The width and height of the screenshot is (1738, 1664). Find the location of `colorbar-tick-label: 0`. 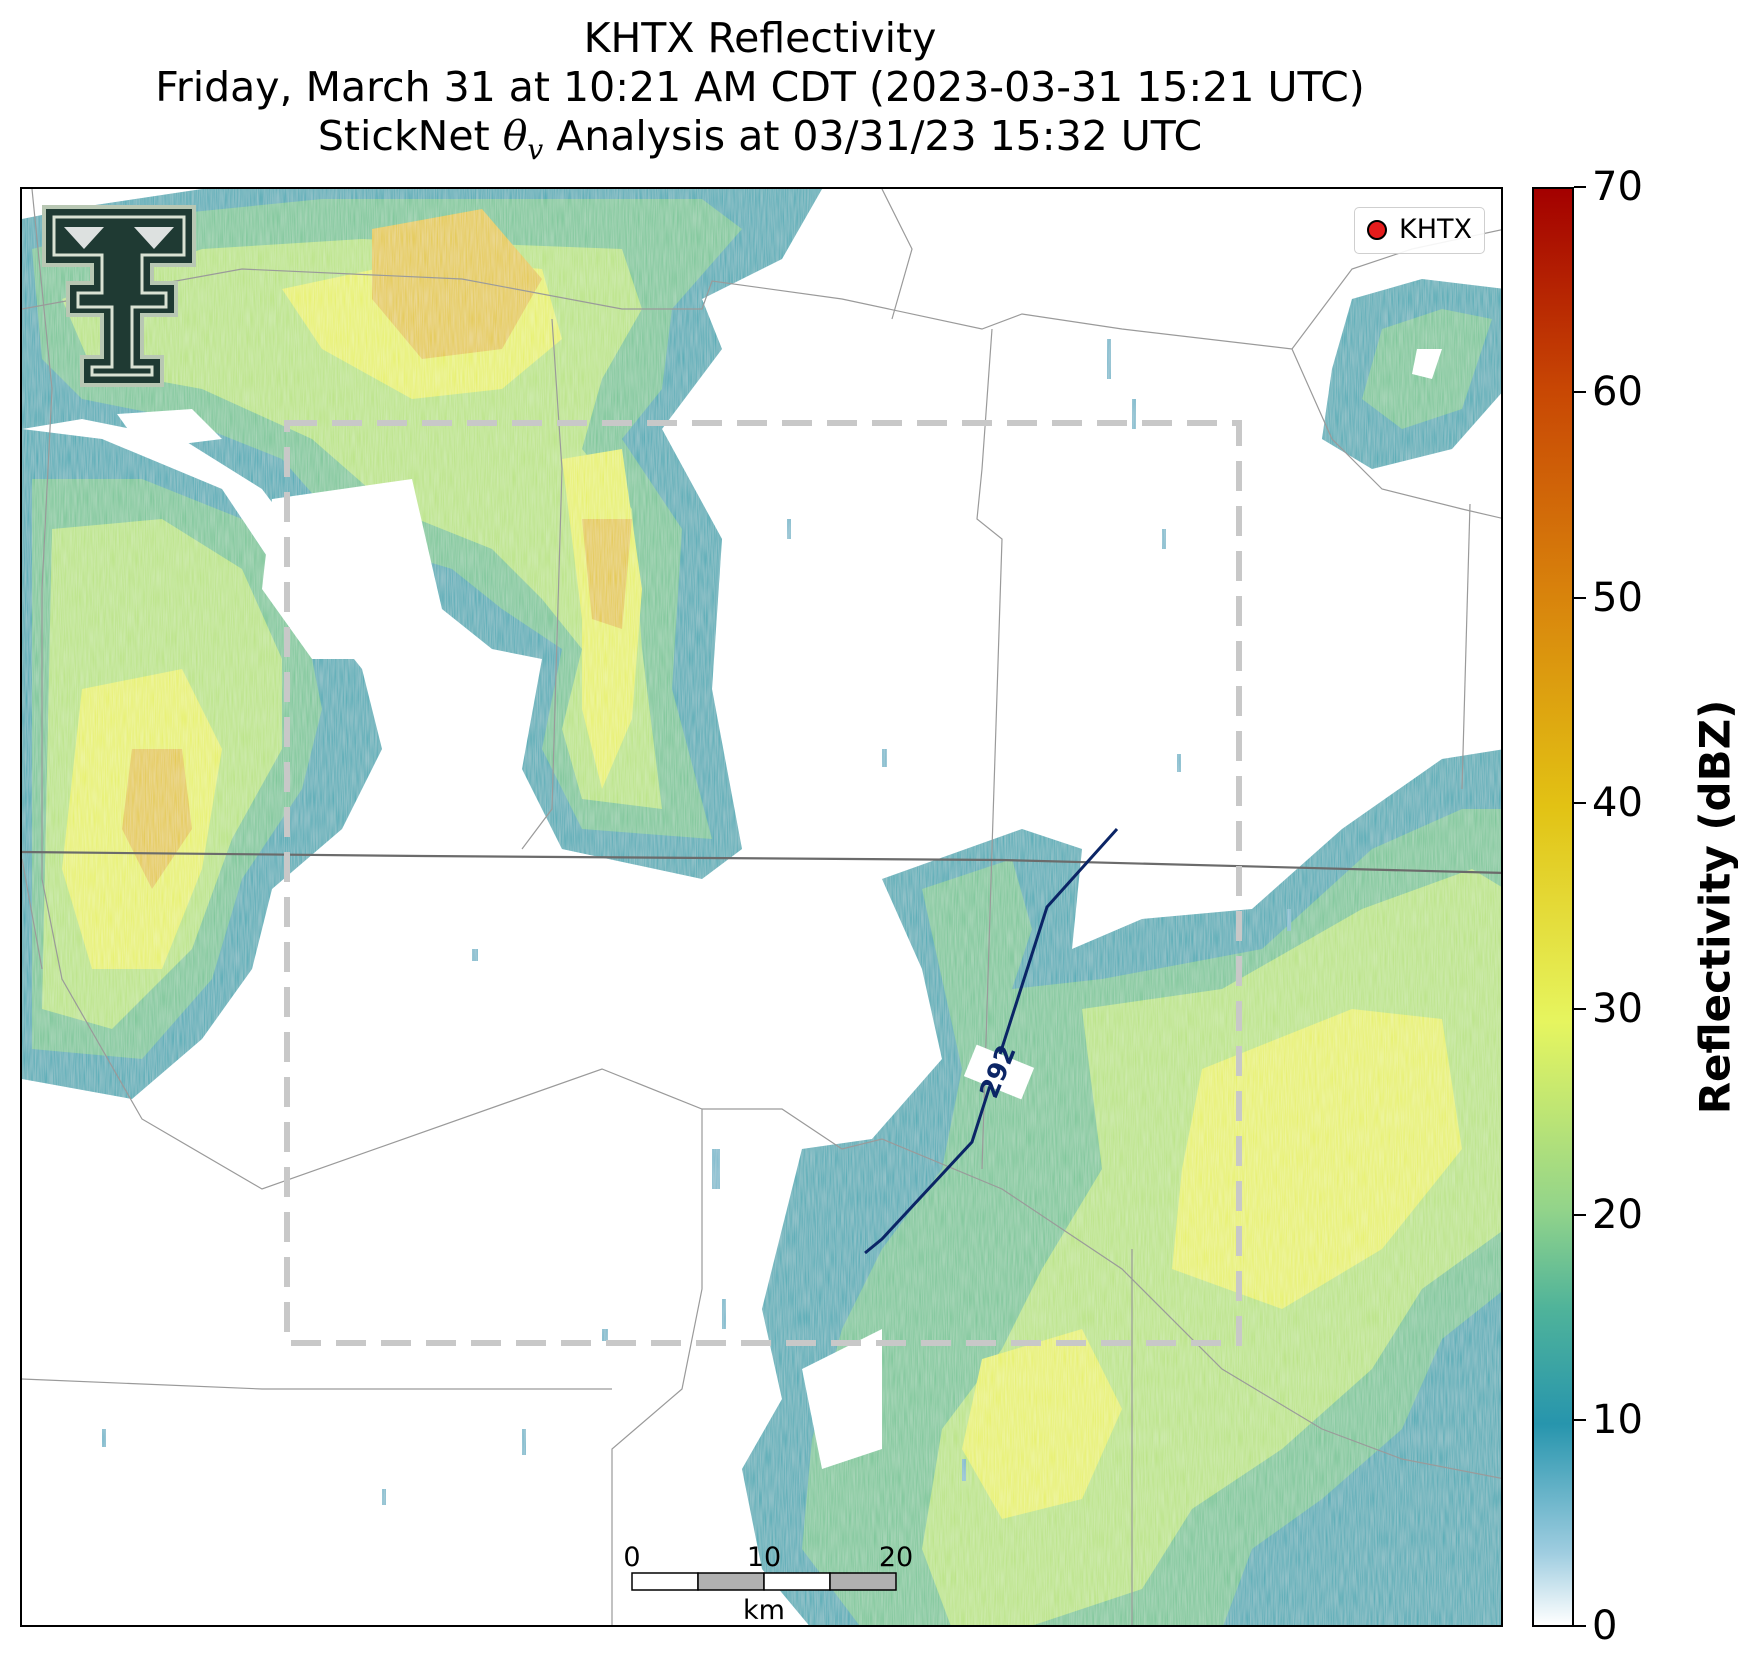

colorbar-tick-label: 0 is located at coordinates (1605, 1626).